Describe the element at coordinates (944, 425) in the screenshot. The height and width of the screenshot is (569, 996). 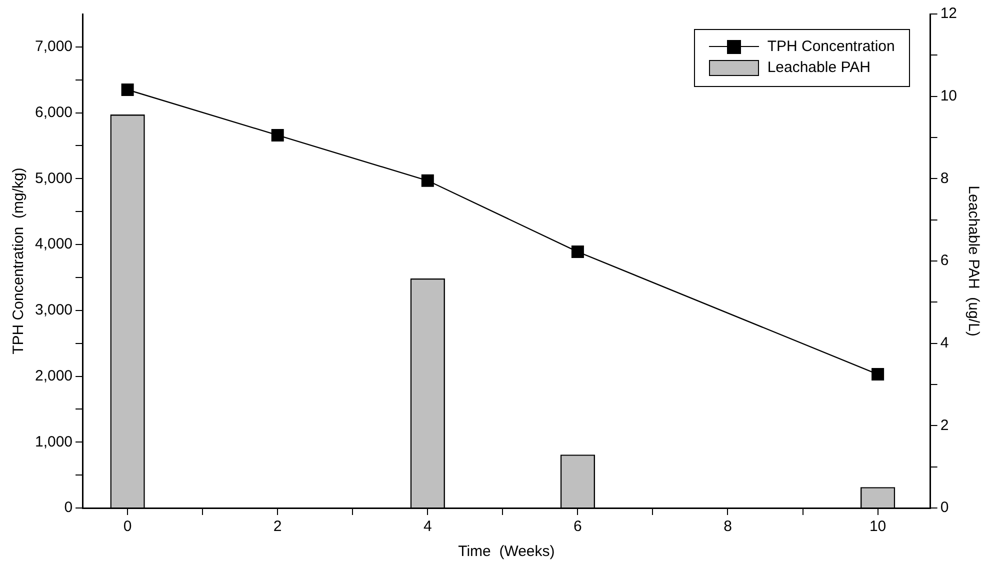
I see `y2-tick-label: 2` at that location.